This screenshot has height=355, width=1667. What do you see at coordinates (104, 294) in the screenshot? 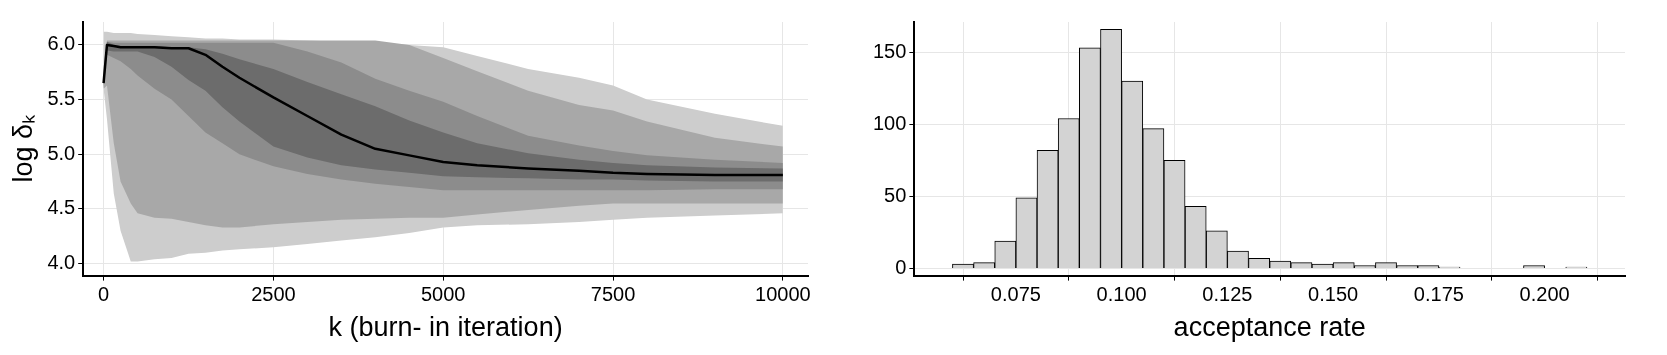
I see `x-tick-label: 0` at bounding box center [104, 294].